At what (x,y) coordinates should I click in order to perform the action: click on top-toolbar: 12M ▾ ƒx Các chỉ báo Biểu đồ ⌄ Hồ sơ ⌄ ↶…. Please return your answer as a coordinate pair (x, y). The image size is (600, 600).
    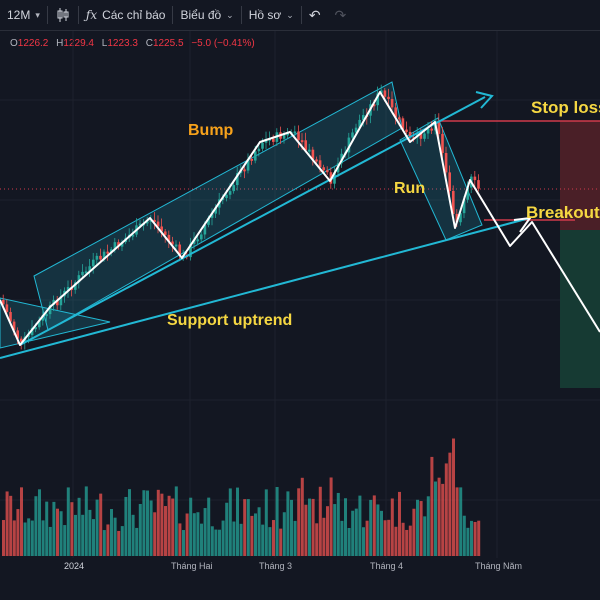
    Looking at the image, I should click on (300, 15).